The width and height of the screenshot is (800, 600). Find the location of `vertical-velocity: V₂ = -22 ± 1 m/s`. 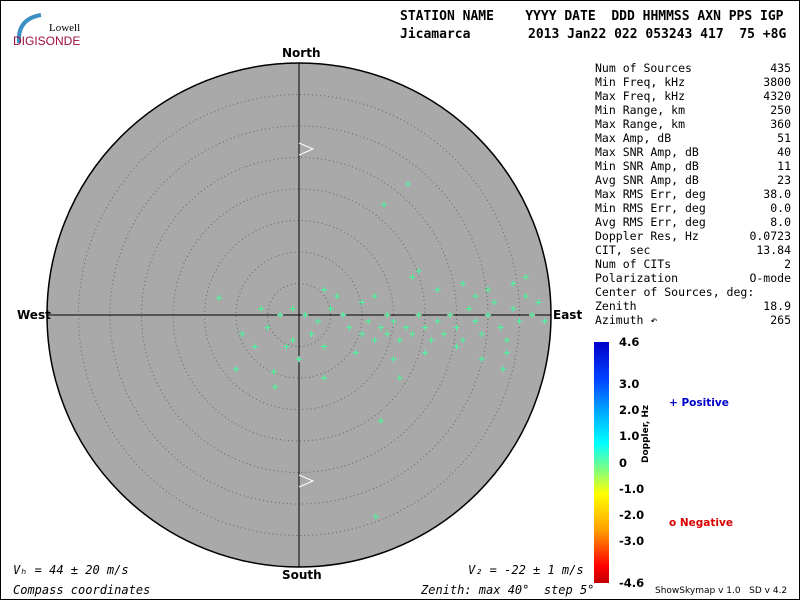

vertical-velocity: V₂ = -22 ± 1 m/s is located at coordinates (526, 570).